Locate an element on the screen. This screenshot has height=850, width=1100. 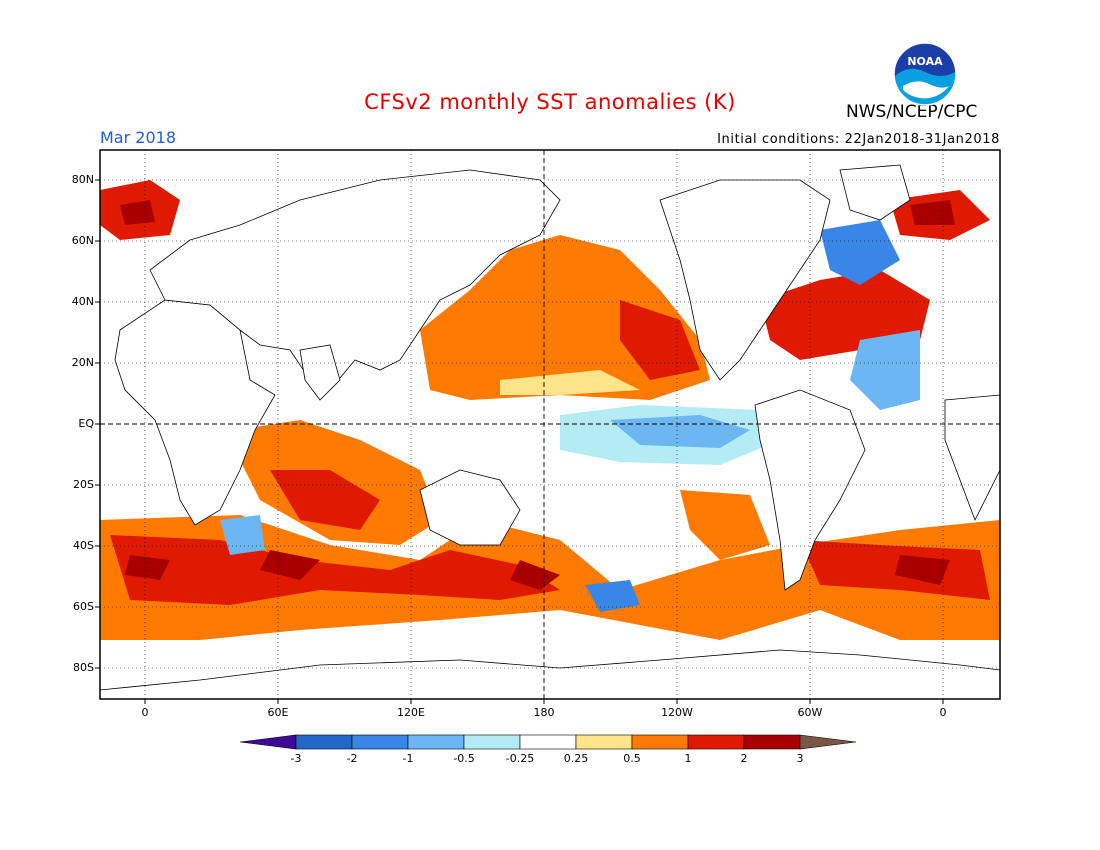
continent-greenland is located at coordinates (875, 192).